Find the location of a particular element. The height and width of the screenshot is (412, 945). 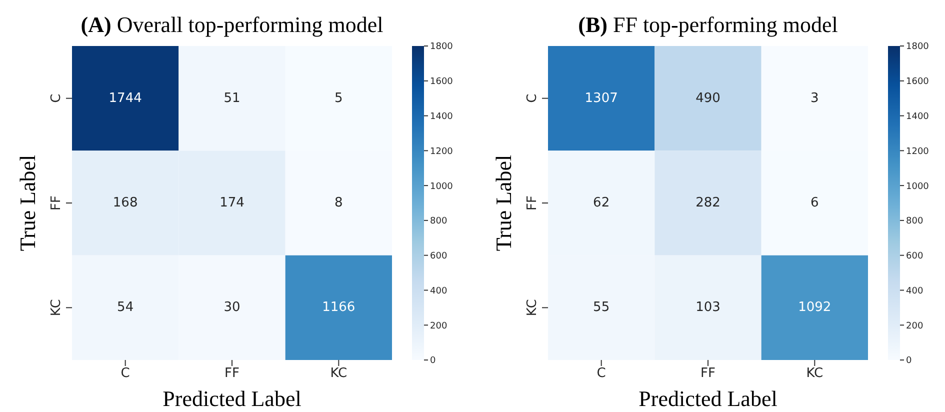

data-label: 8 is located at coordinates (338, 203).